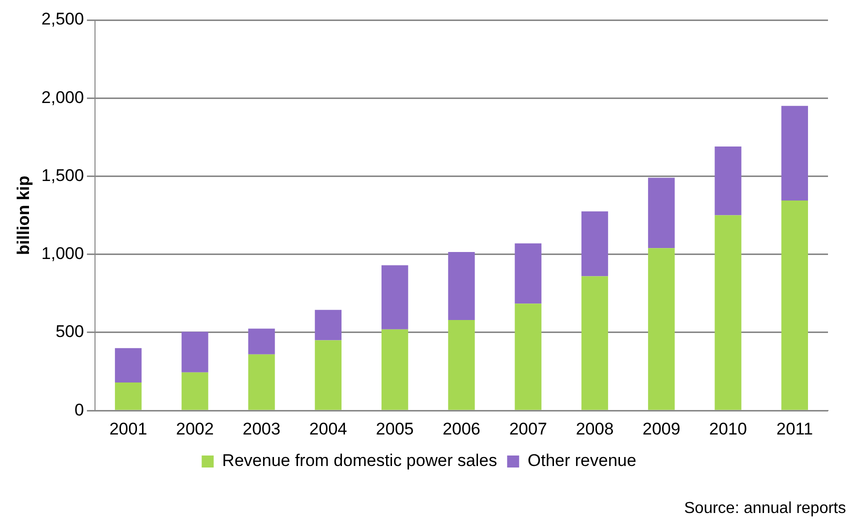  What do you see at coordinates (728, 428) in the screenshot?
I see `x-tick-label: 2010` at bounding box center [728, 428].